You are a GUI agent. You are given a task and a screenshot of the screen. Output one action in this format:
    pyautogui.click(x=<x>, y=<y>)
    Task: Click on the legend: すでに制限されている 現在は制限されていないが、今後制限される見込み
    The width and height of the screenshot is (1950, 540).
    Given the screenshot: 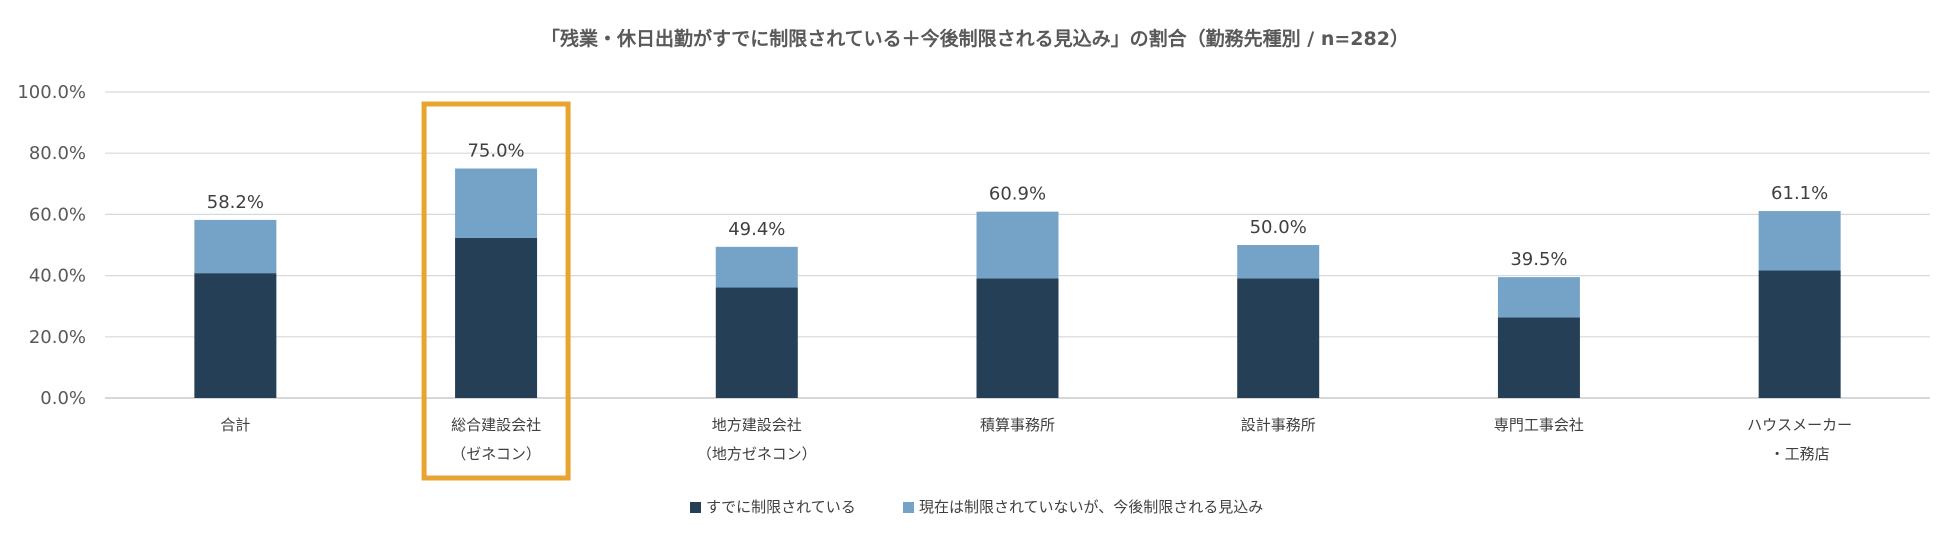 What is the action you would take?
    pyautogui.click(x=976, y=507)
    